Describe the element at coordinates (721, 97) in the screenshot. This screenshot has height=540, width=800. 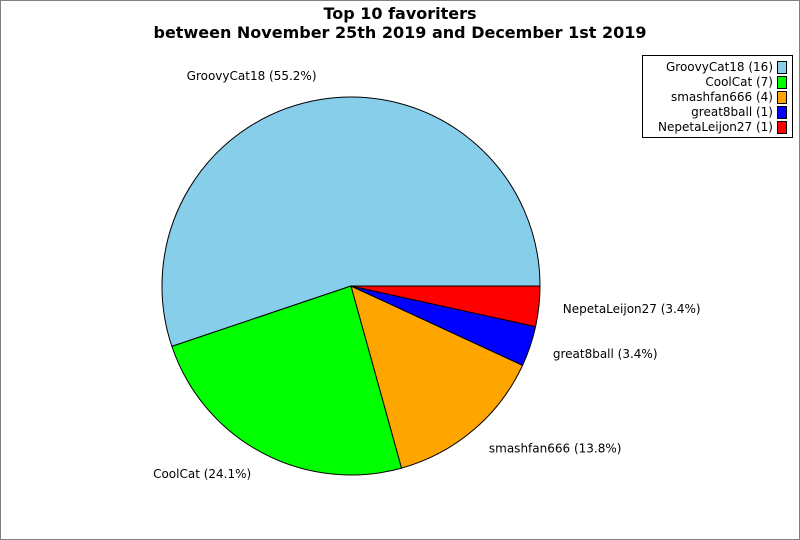
I see `legend-label: smashfan666 (4)` at that location.